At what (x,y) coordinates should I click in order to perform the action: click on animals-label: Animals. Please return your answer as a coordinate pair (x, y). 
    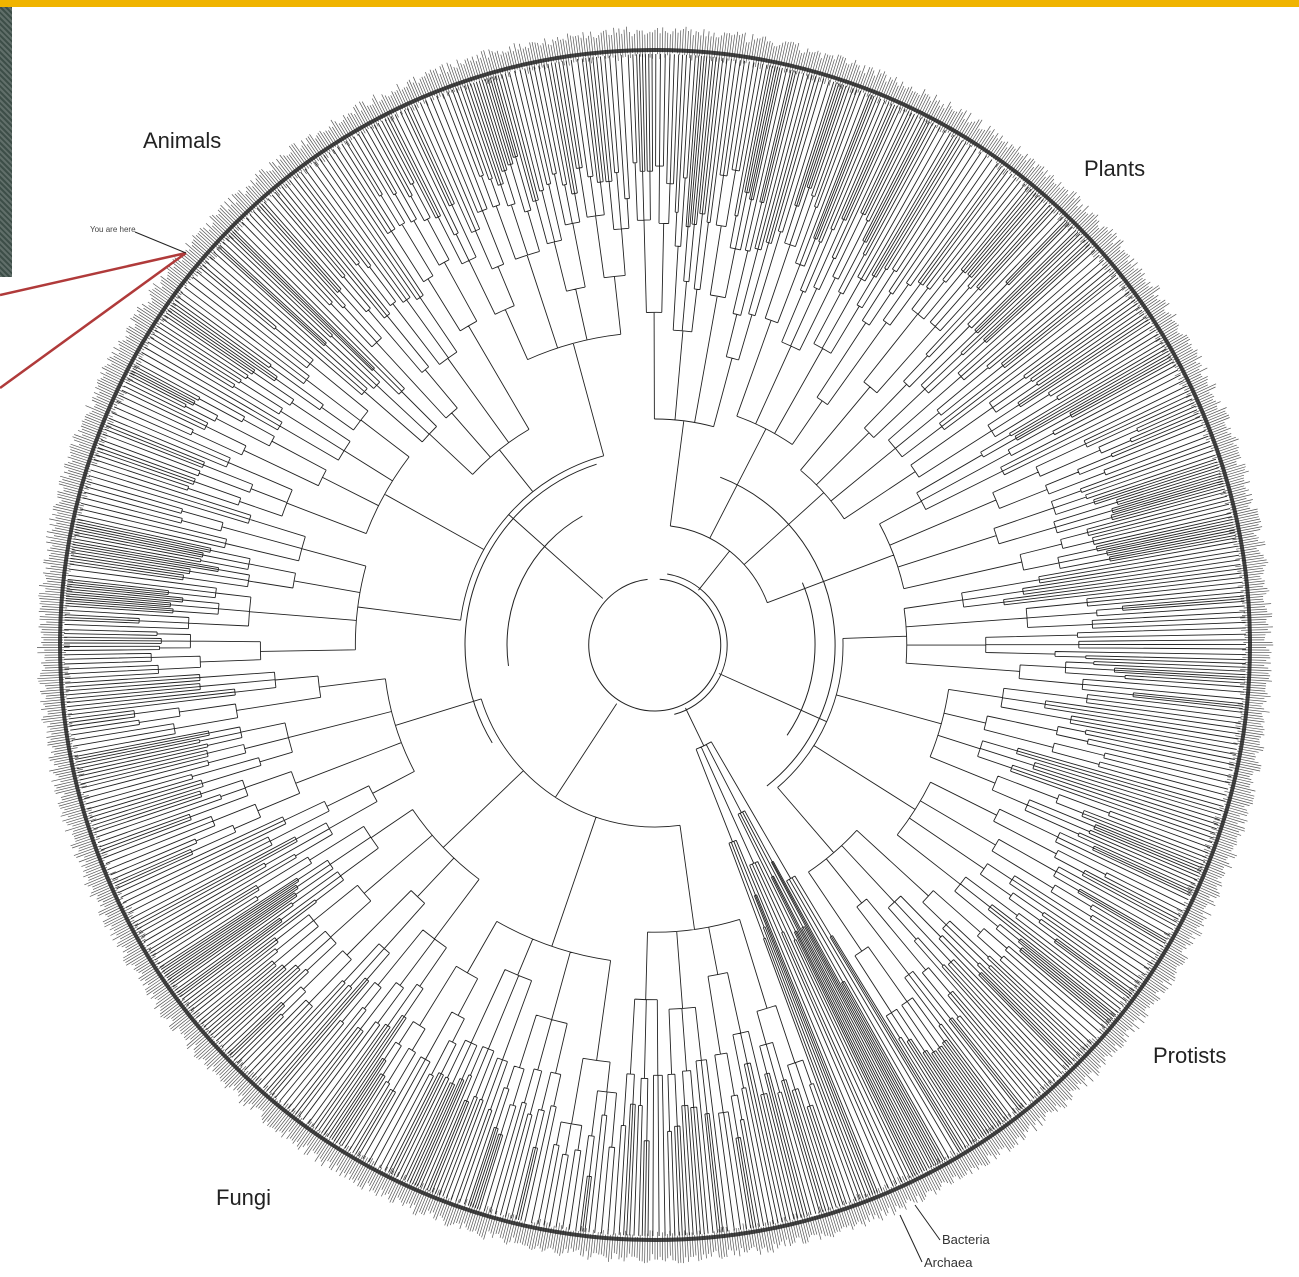
    Looking at the image, I should click on (182, 140).